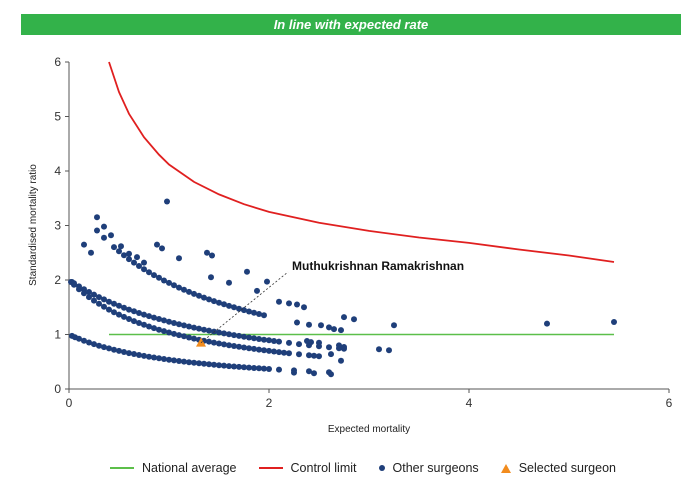  What do you see at coordinates (57, 280) in the screenshot?
I see `y-tick-label: 2` at bounding box center [57, 280].